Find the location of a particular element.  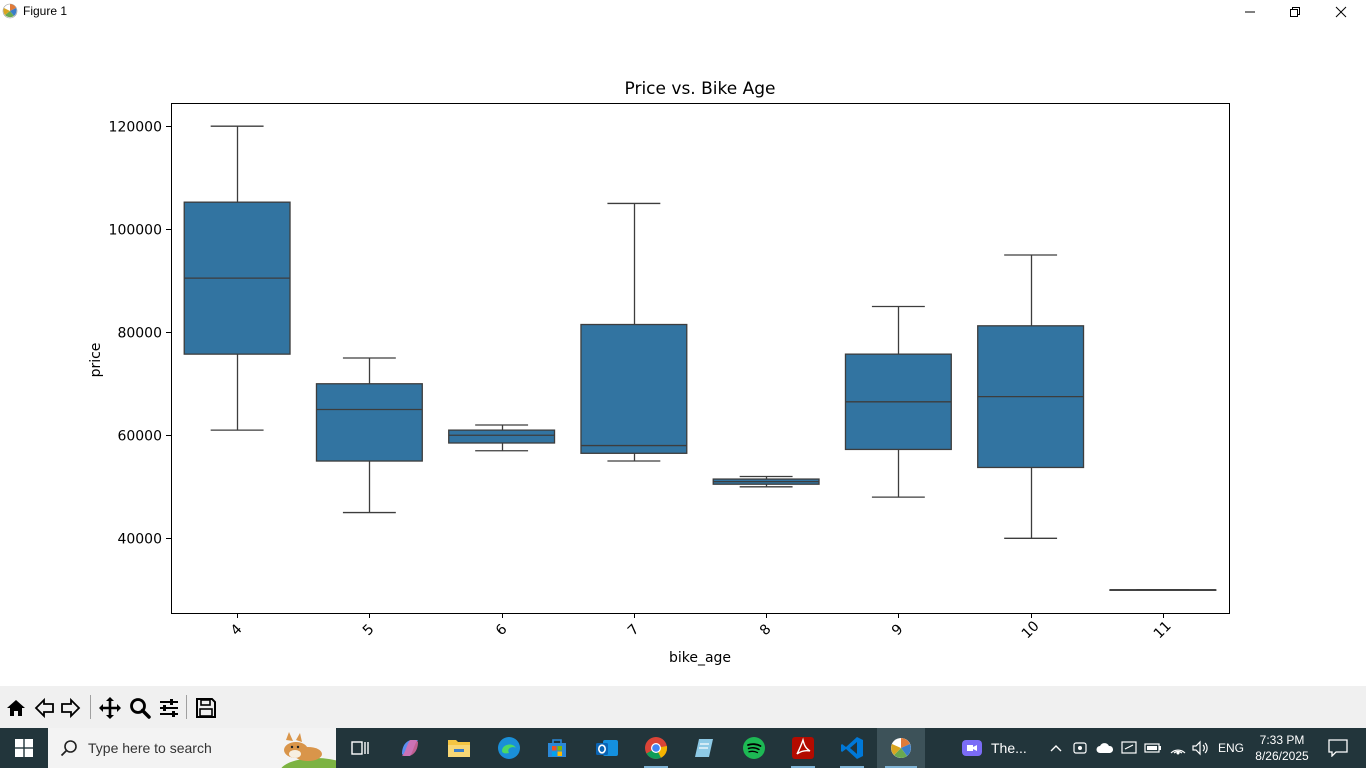

x-tick-label: 11 is located at coordinates (1163, 630).